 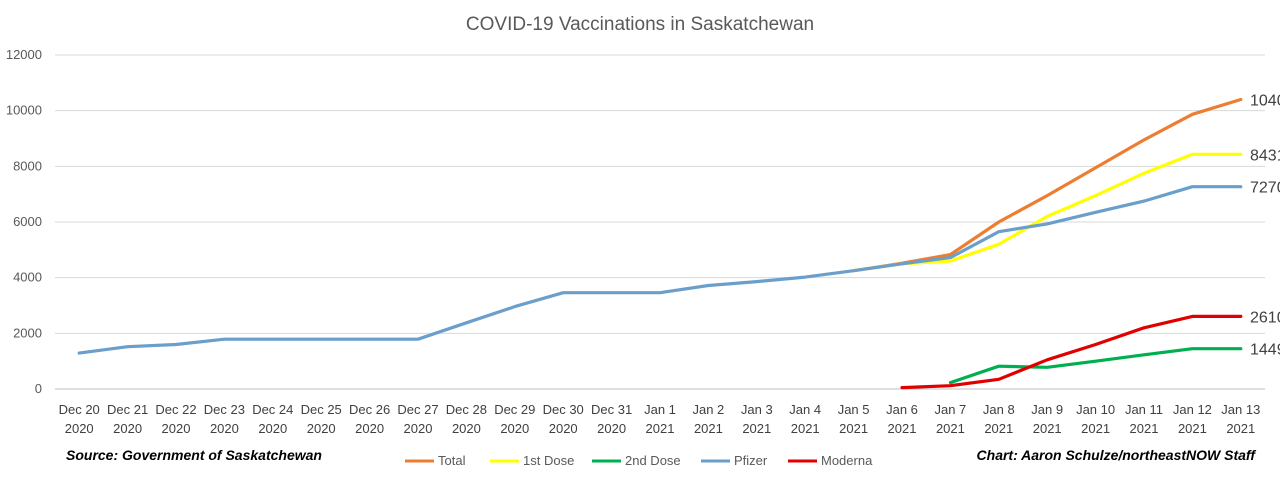 I want to click on series-line-1st-dose, so click(x=1047, y=212).